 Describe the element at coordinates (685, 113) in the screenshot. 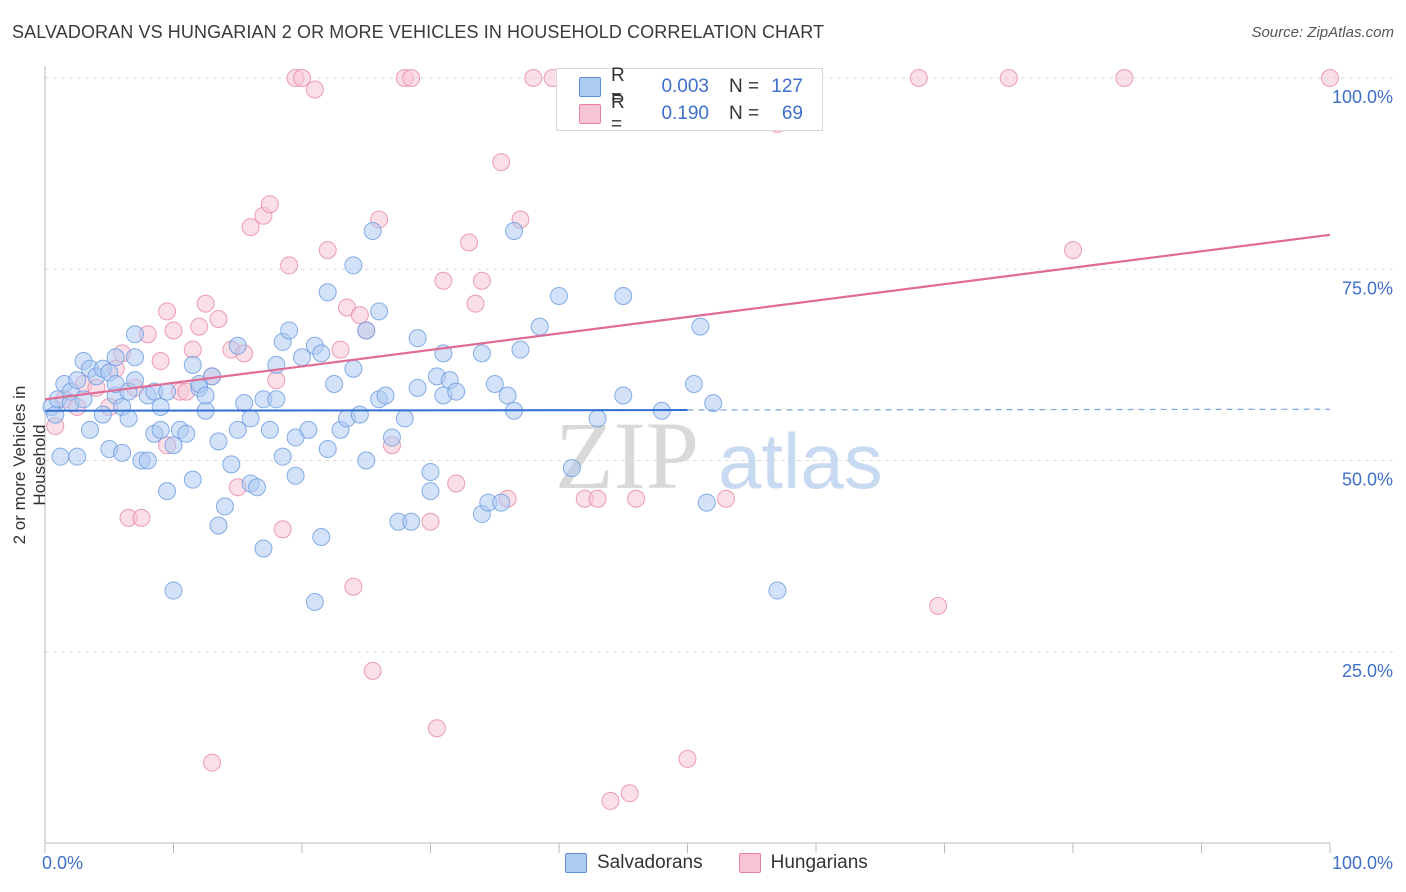

I see `legend-r-value: 0.190` at that location.